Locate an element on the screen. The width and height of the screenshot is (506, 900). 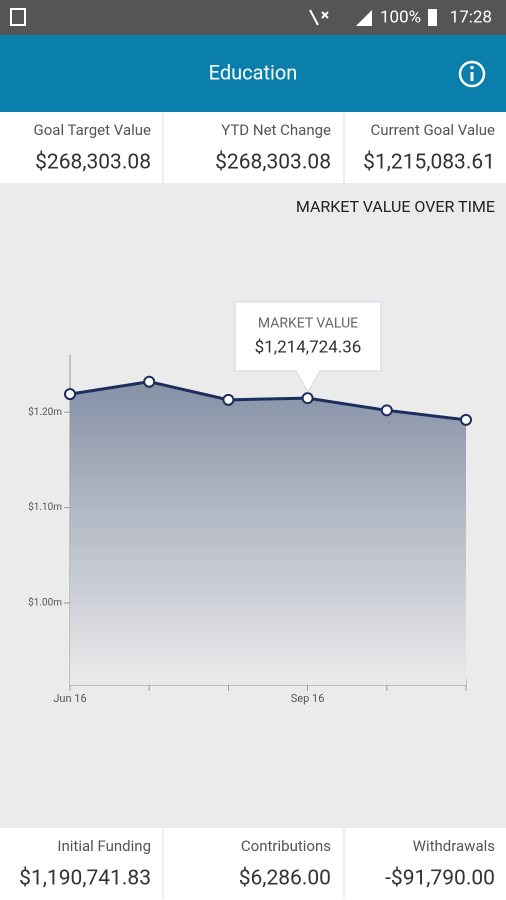
info-button is located at coordinates (472, 74).